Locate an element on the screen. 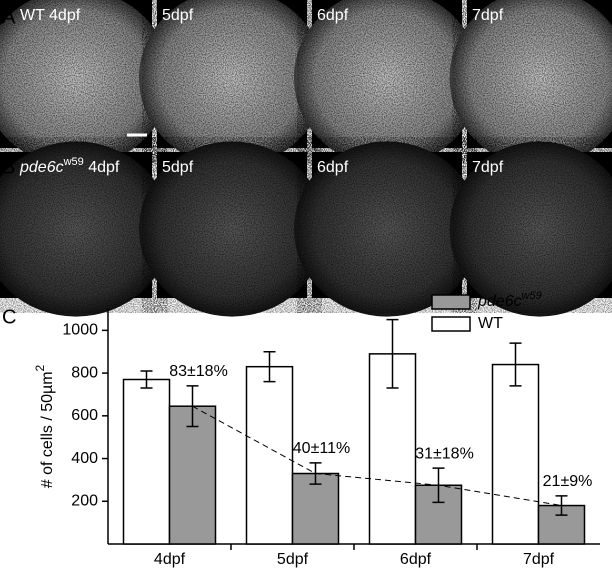 The width and height of the screenshot is (612, 571). label-superscript: w59 is located at coordinates (73, 162).